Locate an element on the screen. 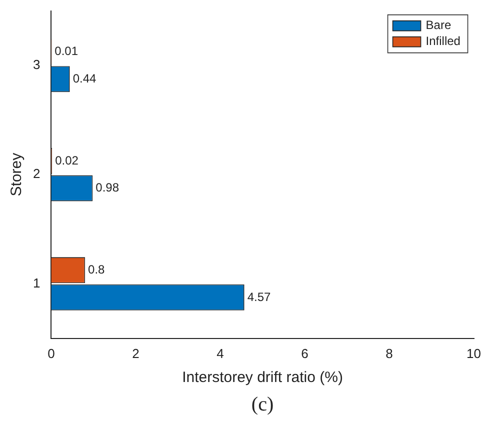 The height and width of the screenshot is (427, 484). x-tick-label: 10 is located at coordinates (474, 353).